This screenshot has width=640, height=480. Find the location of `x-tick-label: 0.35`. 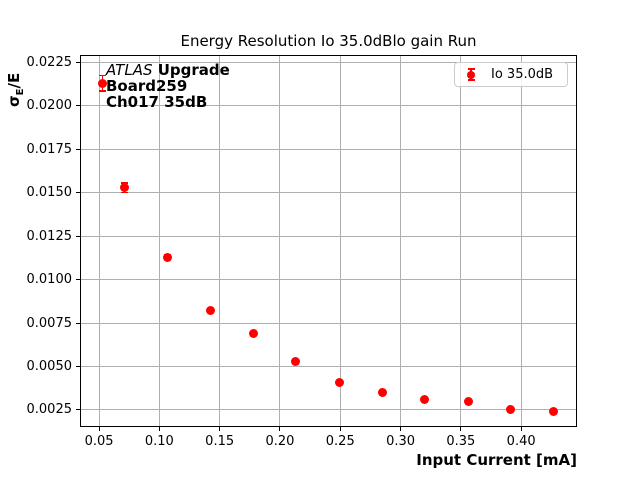

x-tick-label: 0.35 is located at coordinates (461, 441).